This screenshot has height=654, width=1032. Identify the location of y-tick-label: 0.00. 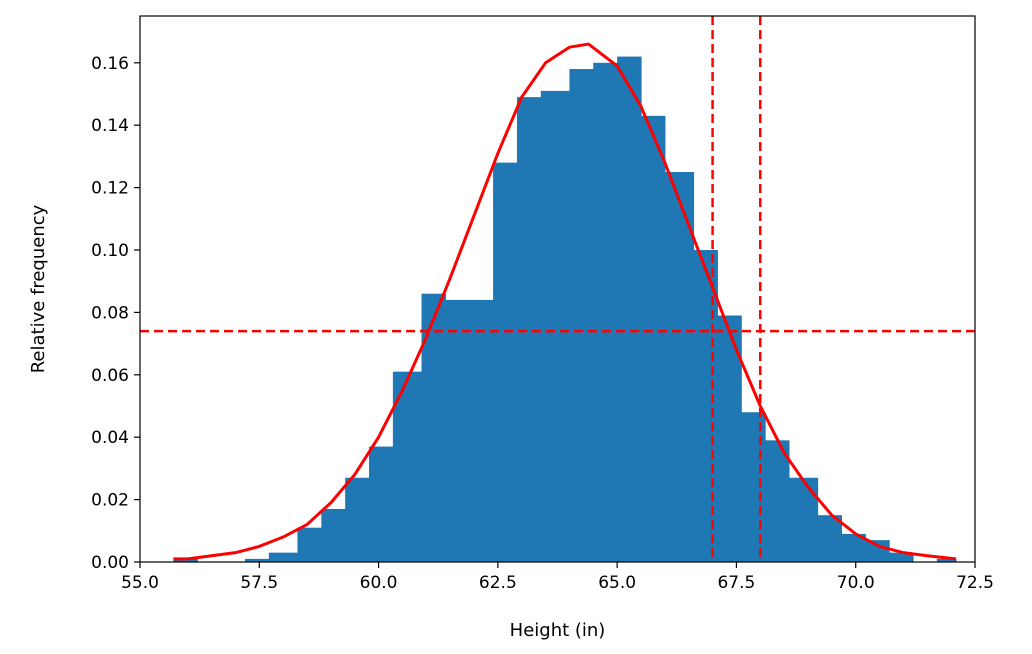
(110, 563).